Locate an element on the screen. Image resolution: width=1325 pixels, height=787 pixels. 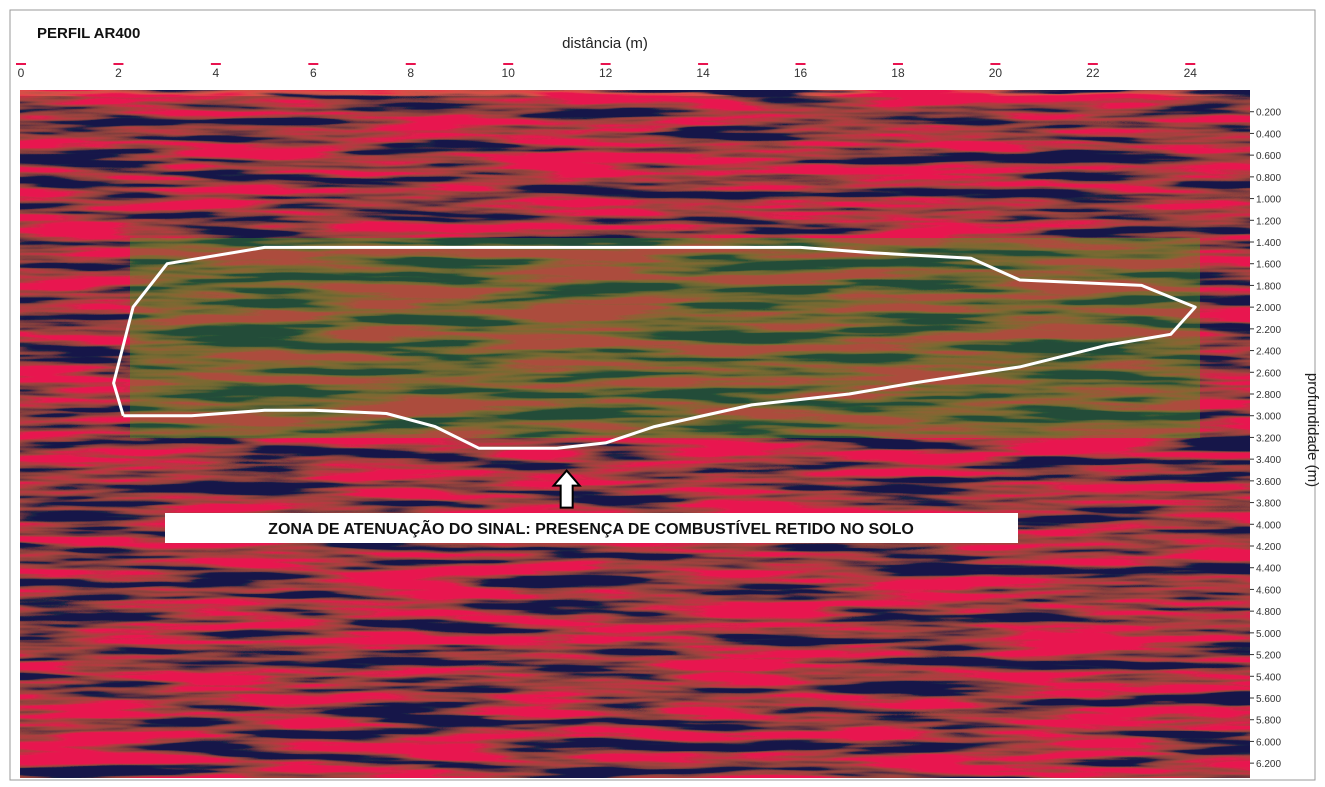
x-tick-label: 14 is located at coordinates (703, 73).